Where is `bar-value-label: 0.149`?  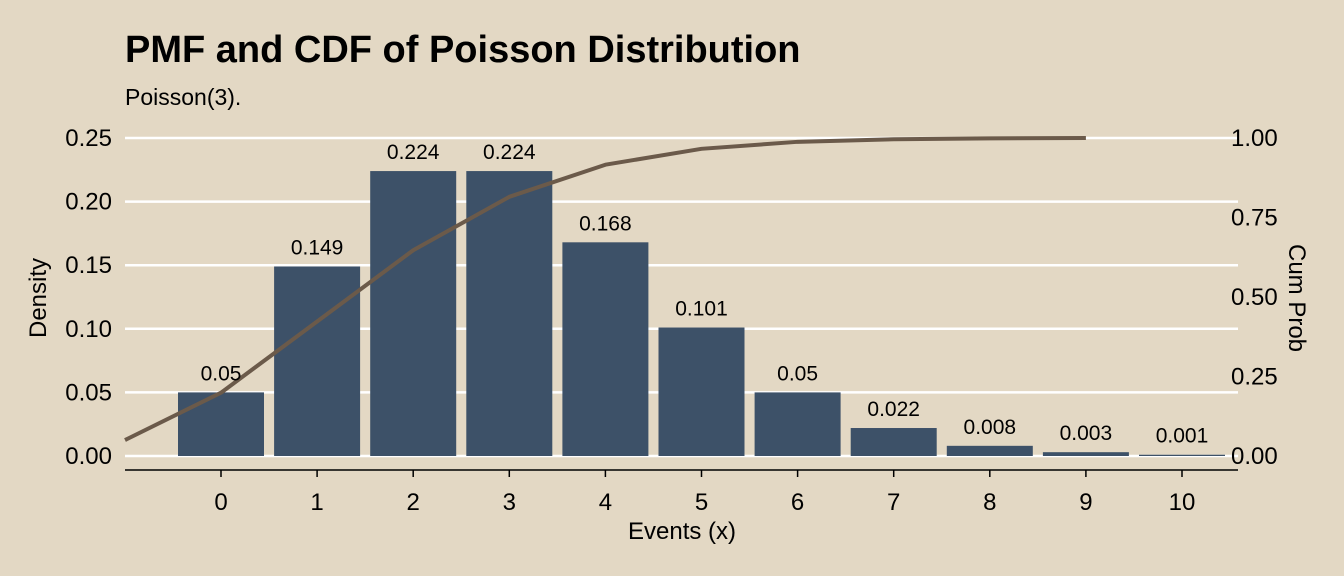 bar-value-label: 0.149 is located at coordinates (317, 247).